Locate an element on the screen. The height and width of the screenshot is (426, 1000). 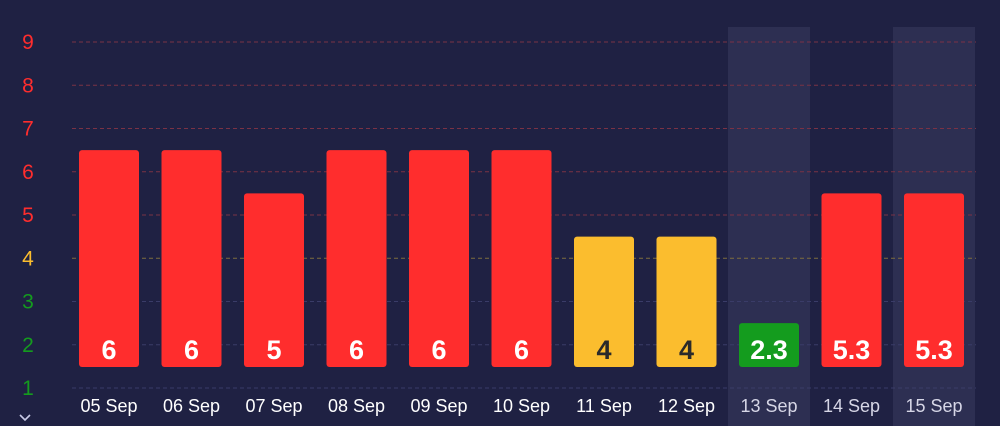
x-tick-label: 14 Sep is located at coordinates (851, 406).